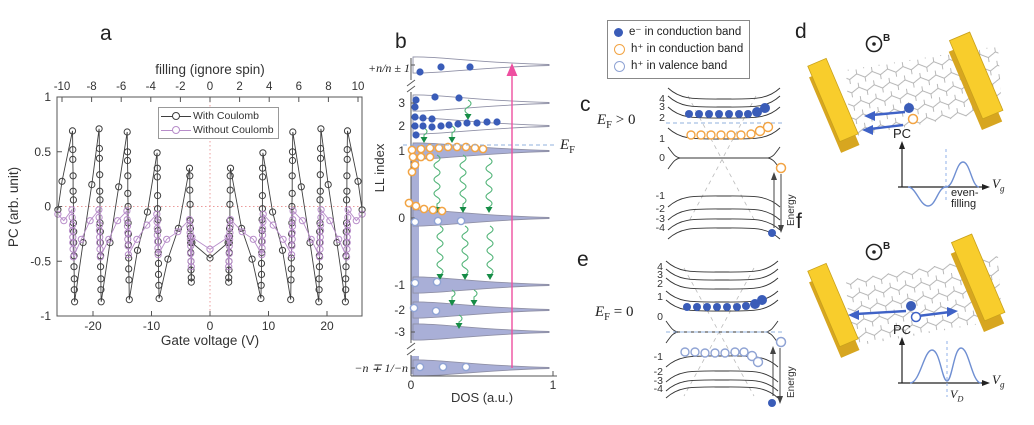 The width and height of the screenshot is (1034, 425). I want to click on hole-circle, so click(916, 317).